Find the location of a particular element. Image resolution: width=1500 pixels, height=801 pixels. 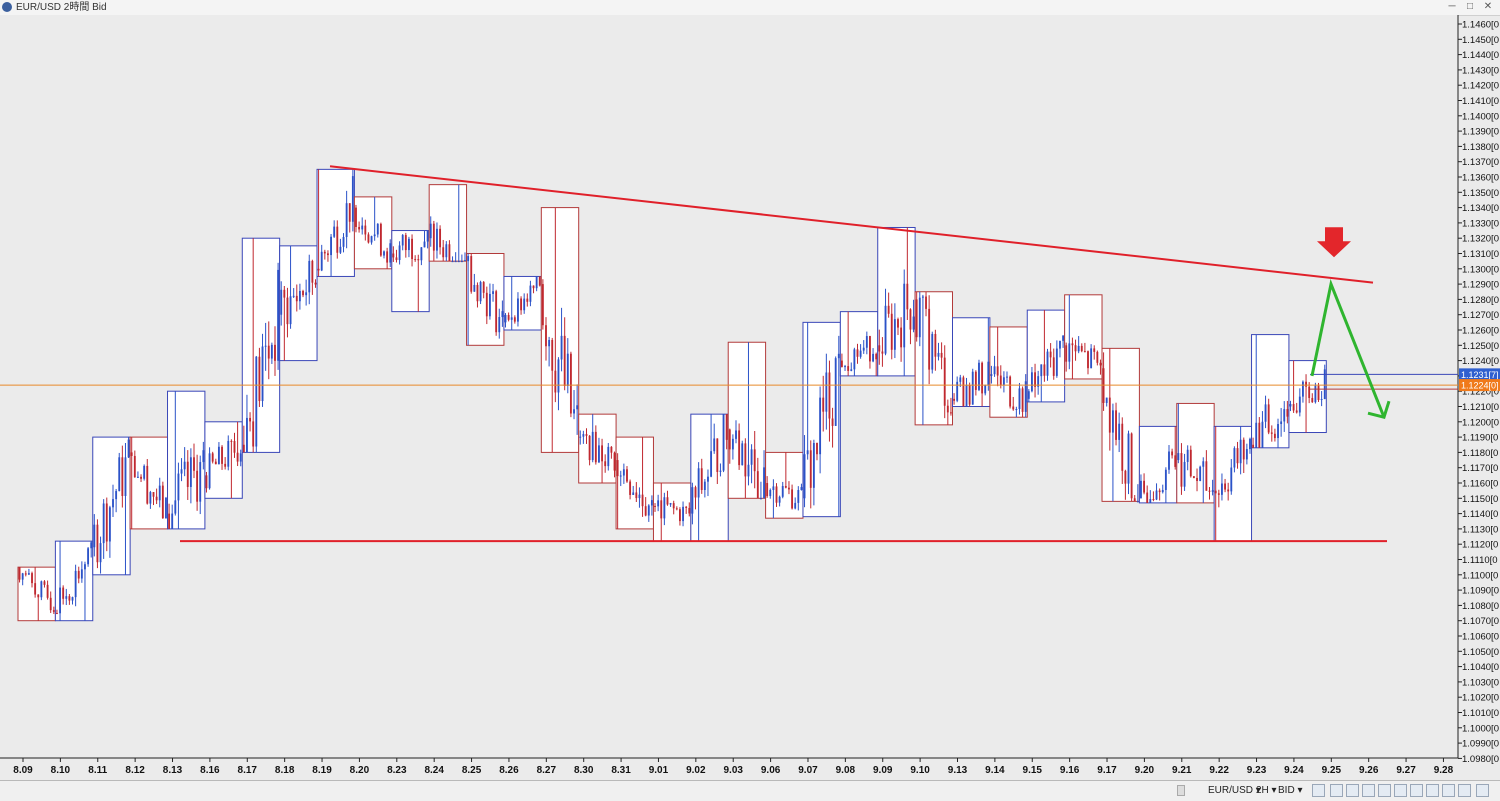

zoom-in-icon is located at coordinates (1416, 790).